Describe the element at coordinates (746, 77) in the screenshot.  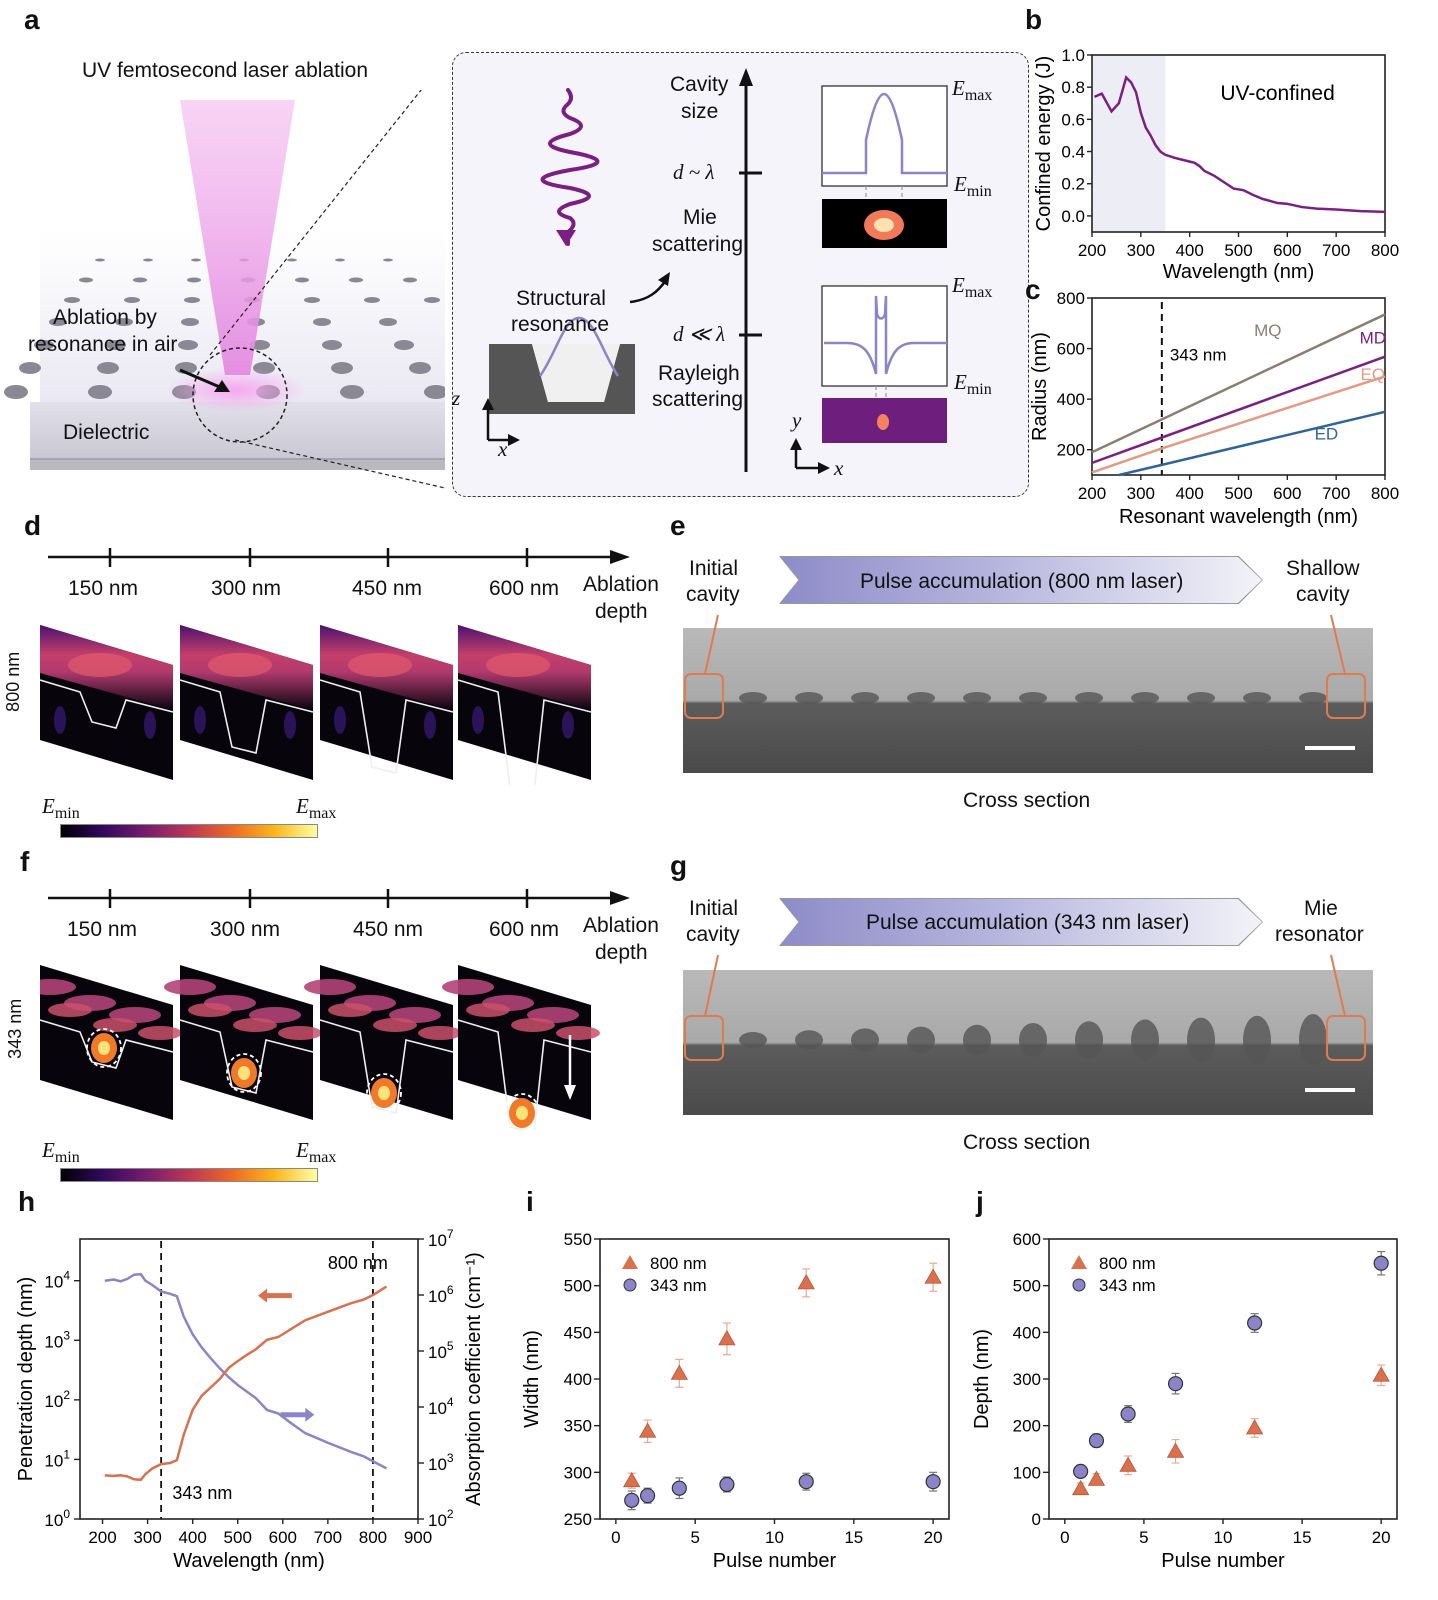
I see `cavity-size-axis-arrowhead` at that location.